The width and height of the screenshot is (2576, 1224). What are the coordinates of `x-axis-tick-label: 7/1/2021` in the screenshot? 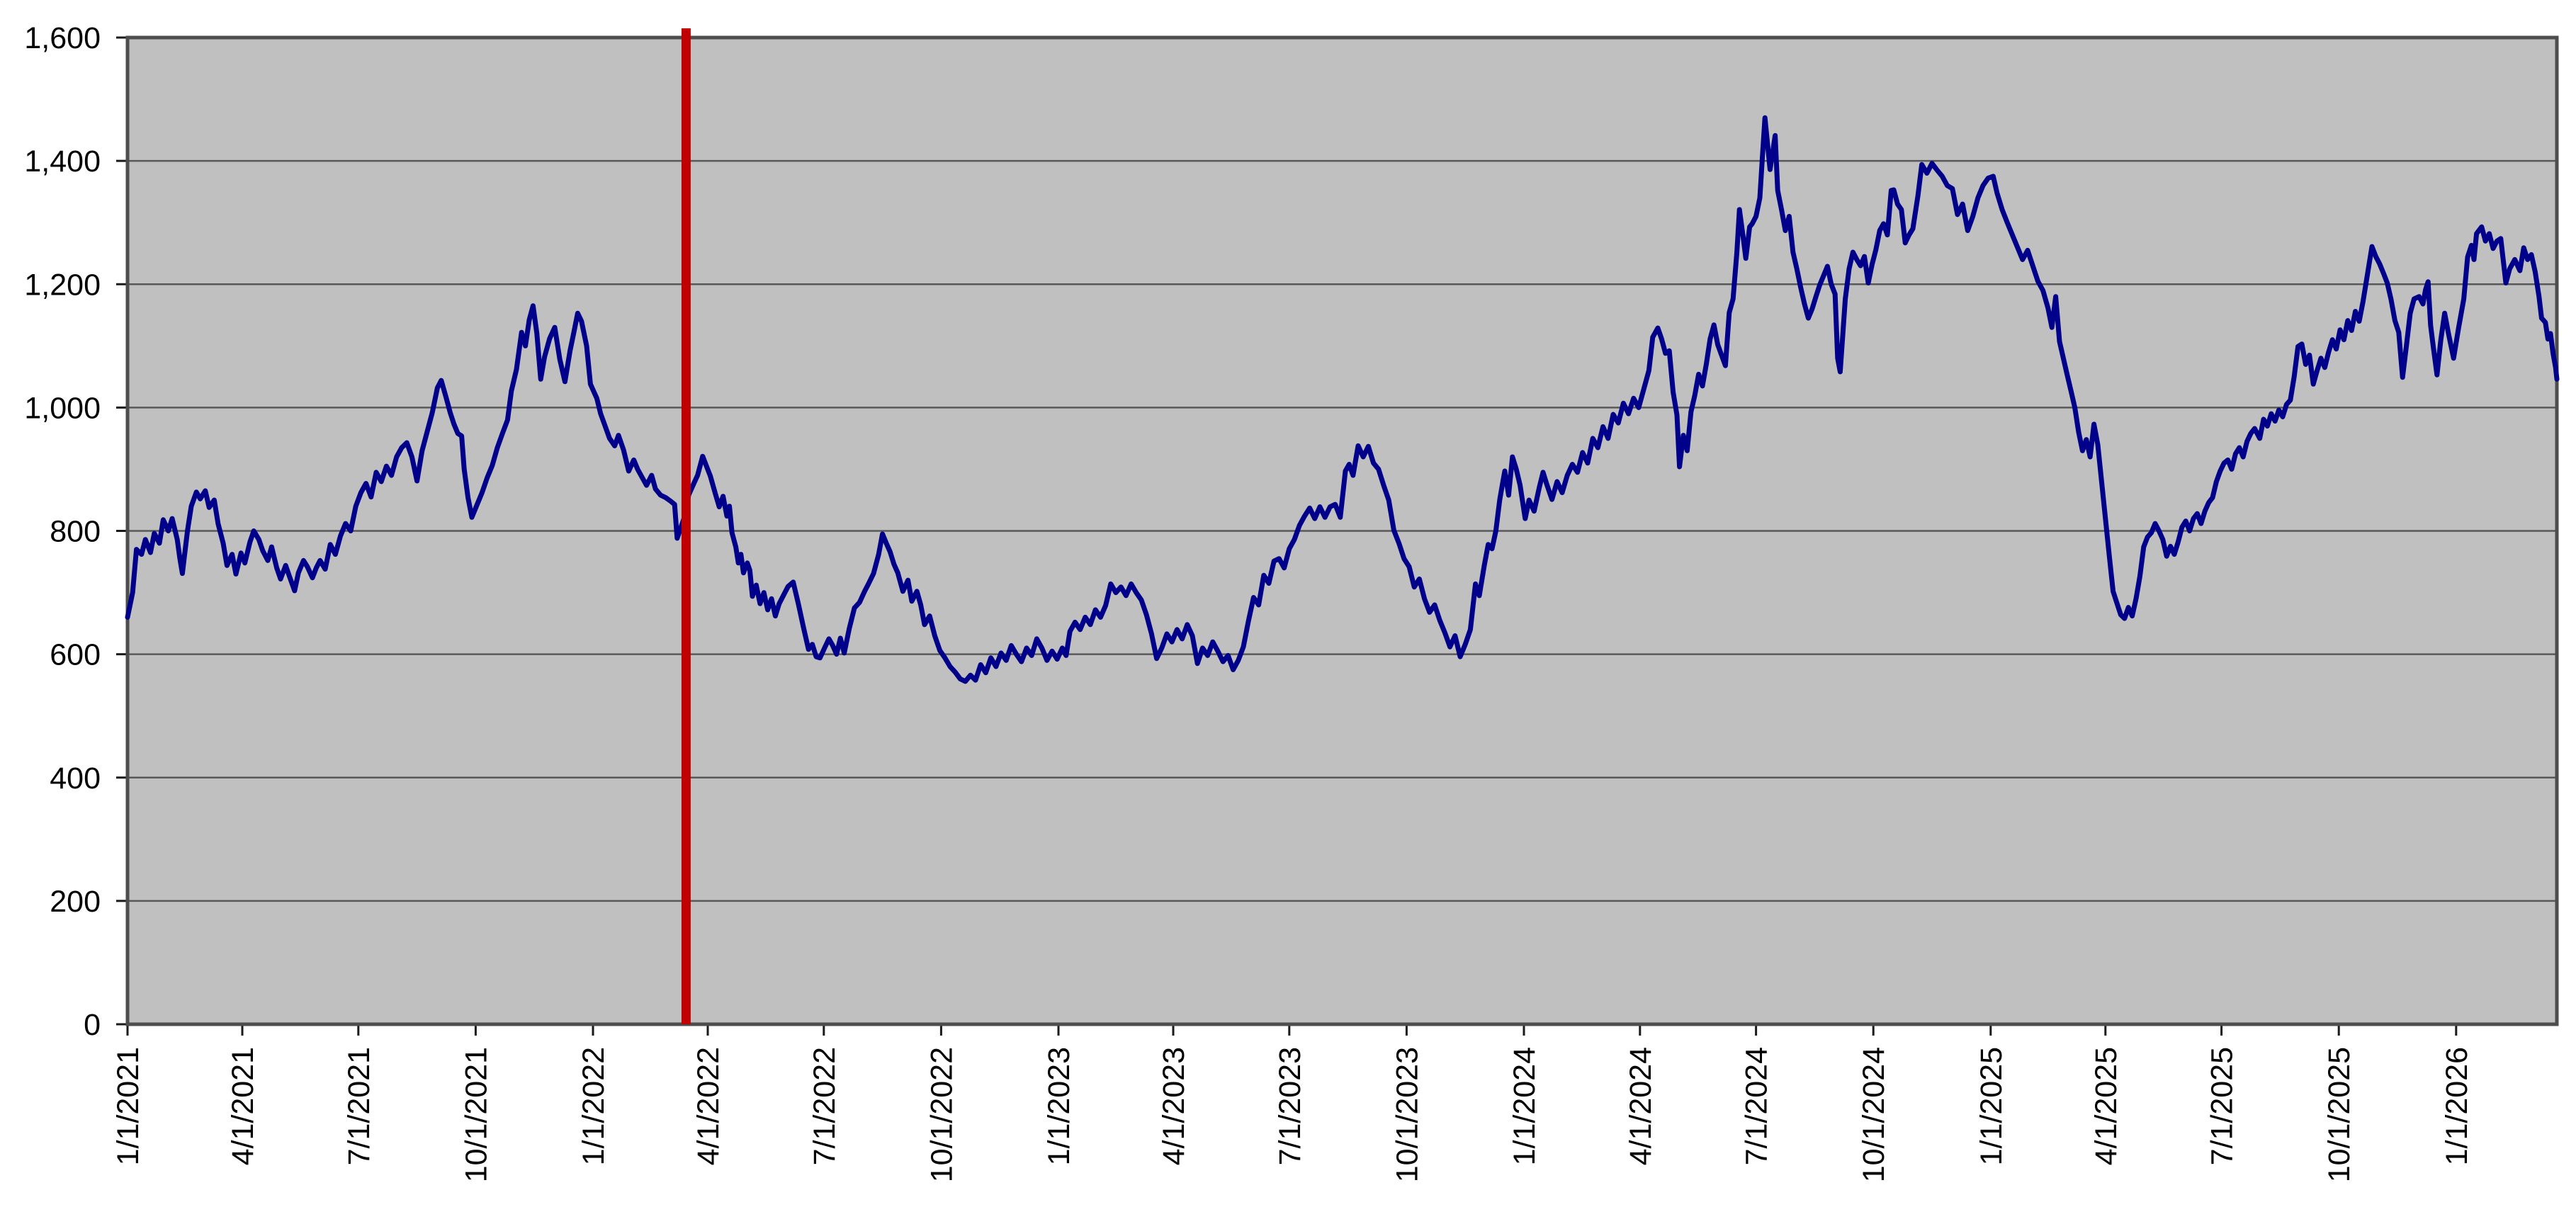 It's located at (359, 1106).